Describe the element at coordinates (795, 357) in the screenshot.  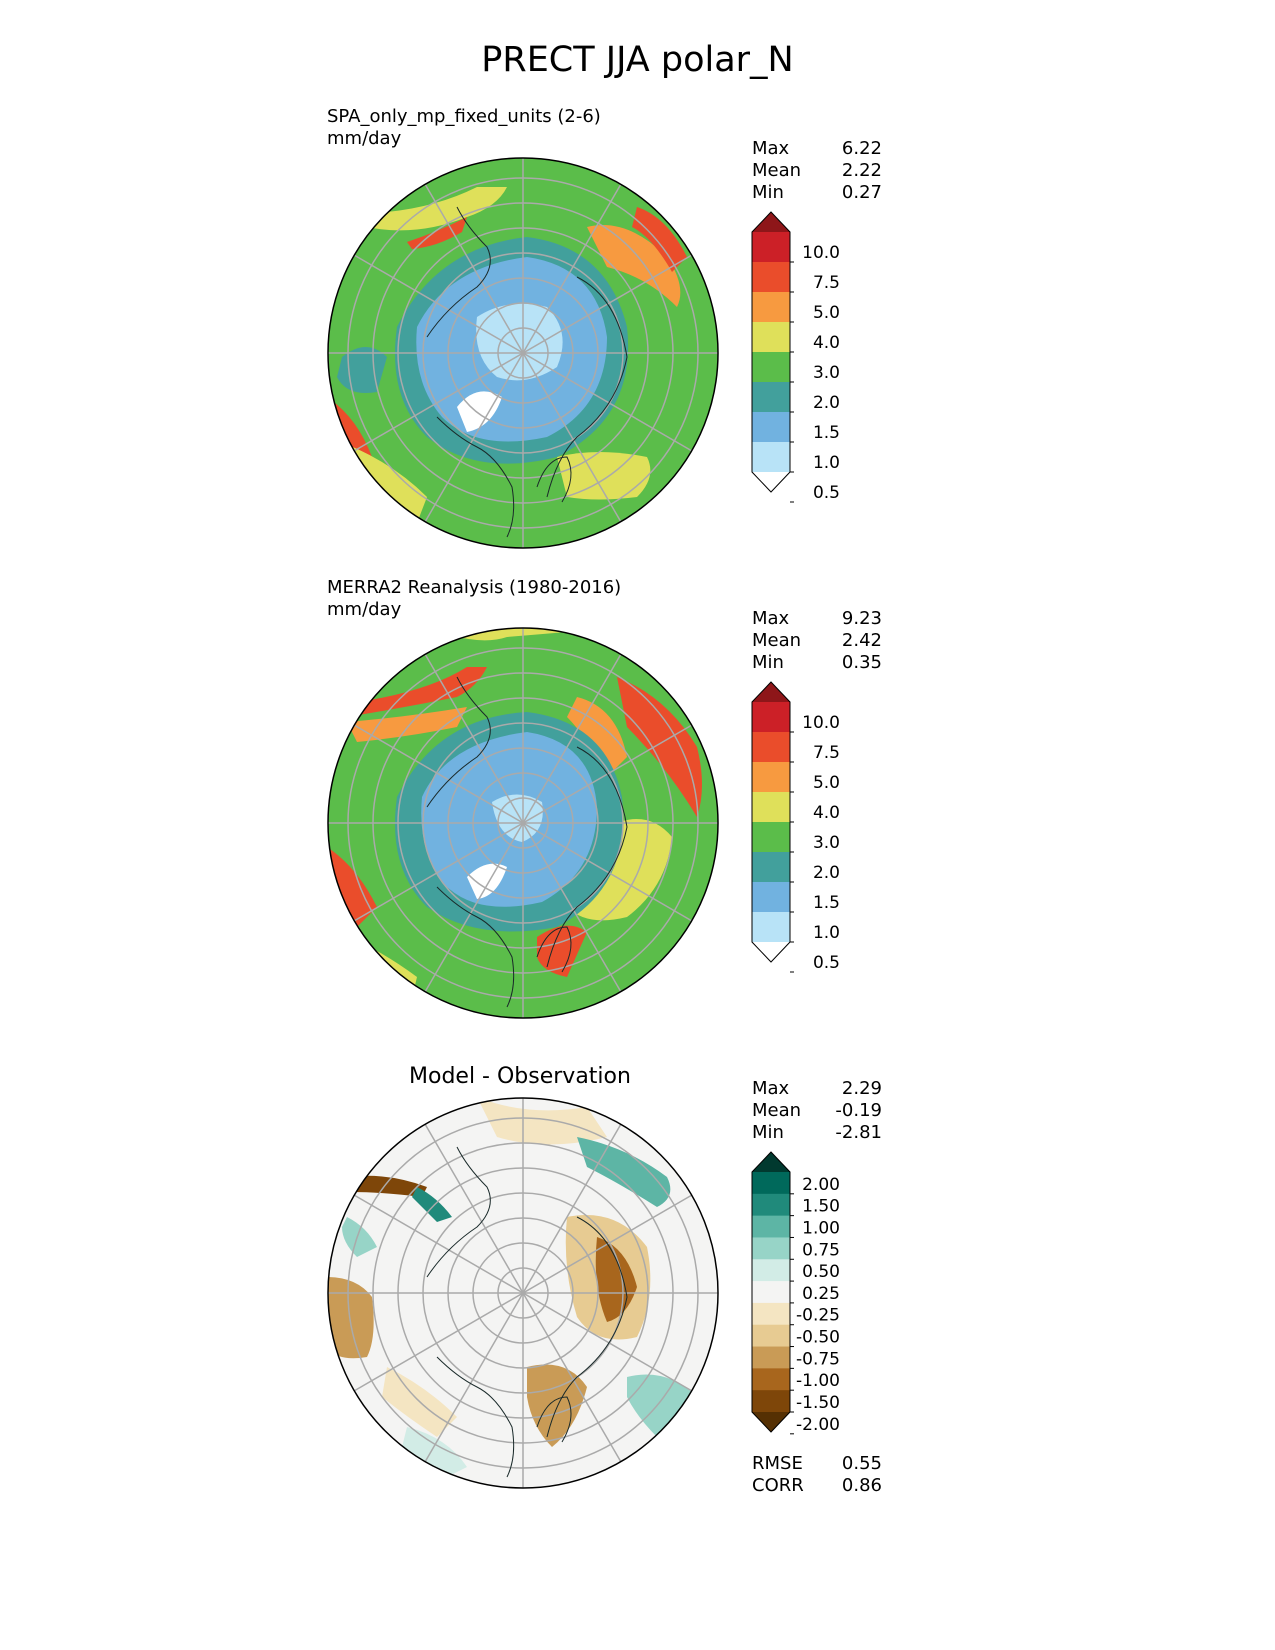
I see `colorbar-model: 10.0 7.5 5.0 4.0 3.0 2.0 1.5 1.0 0.5` at that location.